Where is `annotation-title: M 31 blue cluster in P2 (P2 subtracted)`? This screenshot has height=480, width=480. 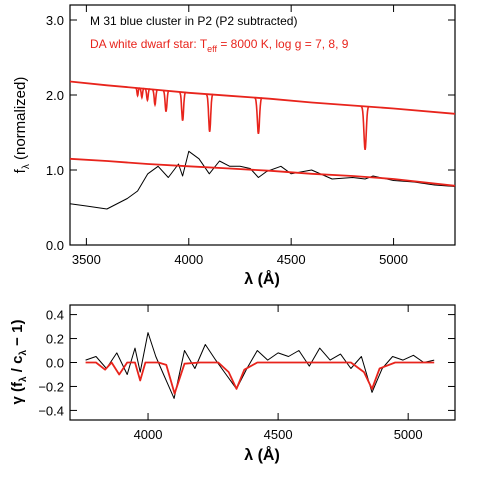 annotation-title: M 31 blue cluster in P2 (P2 subtracted) is located at coordinates (193, 21).